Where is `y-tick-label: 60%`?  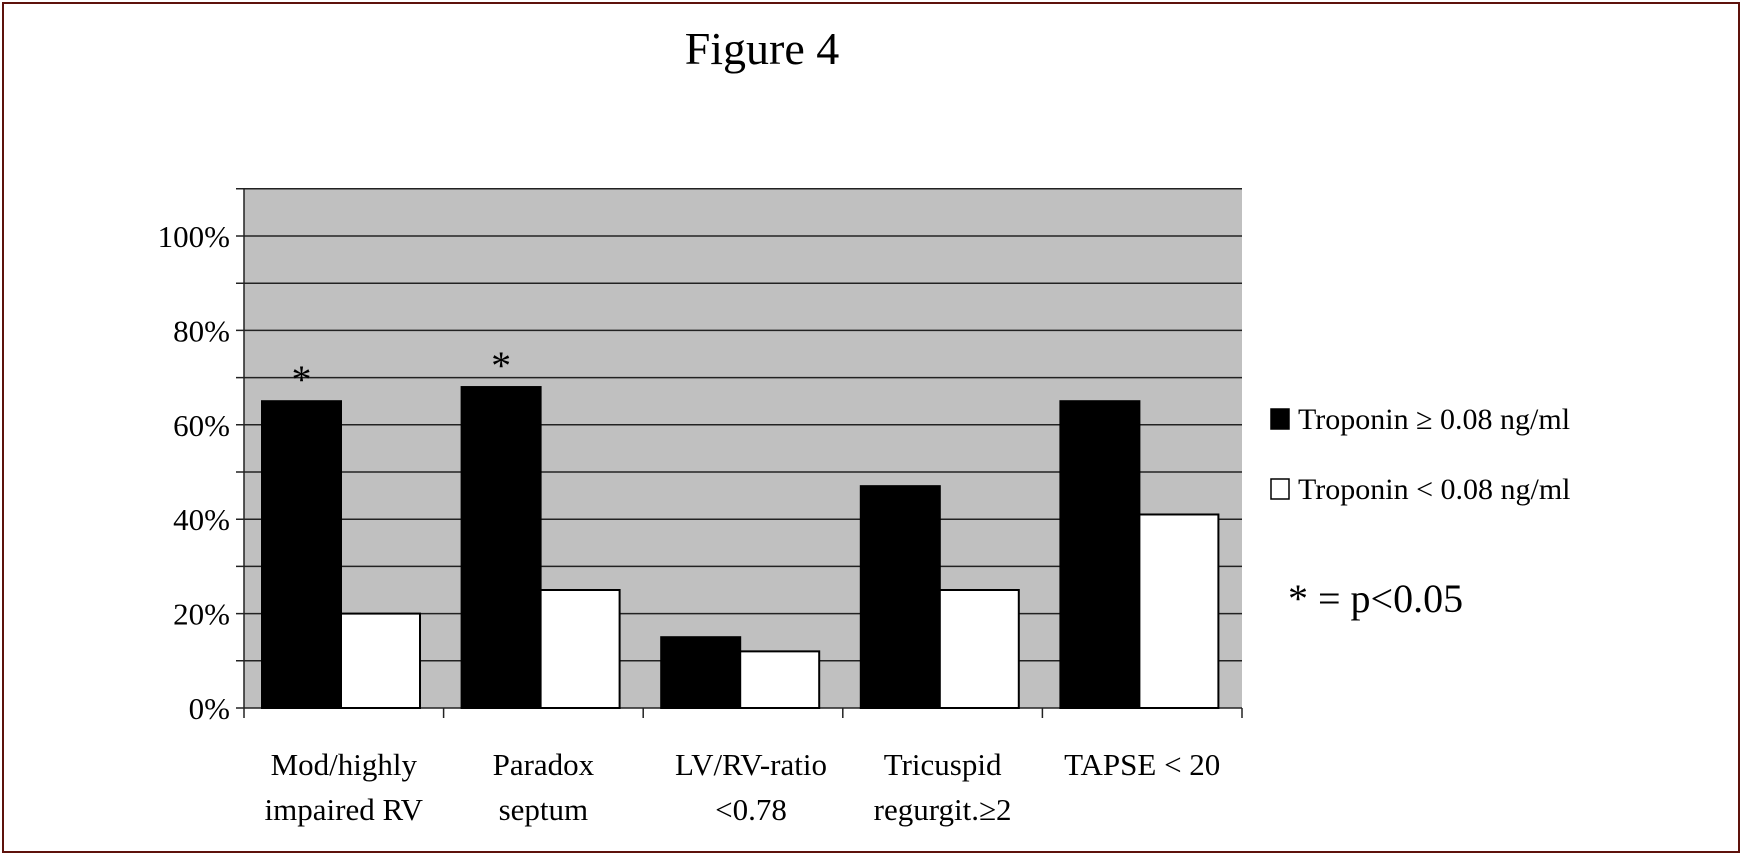 y-tick-label: 60% is located at coordinates (201, 425).